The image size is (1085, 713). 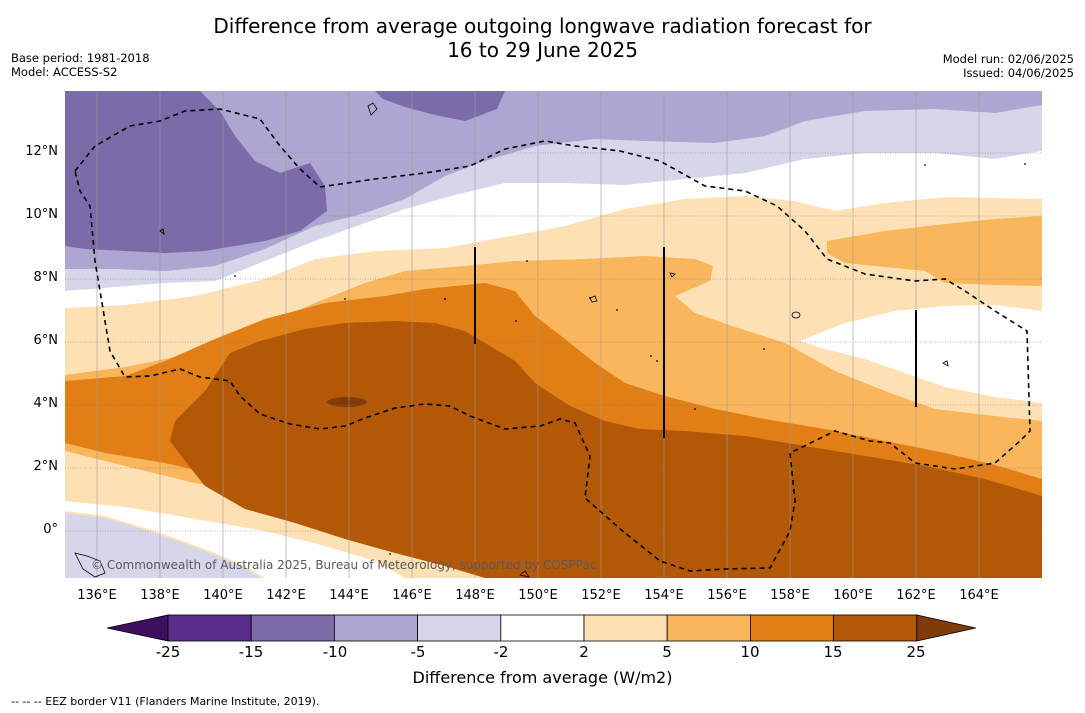 I want to click on meta-right: Model run: 02/06/2025 Issued: 04/06/2025, so click(x=1008, y=66).